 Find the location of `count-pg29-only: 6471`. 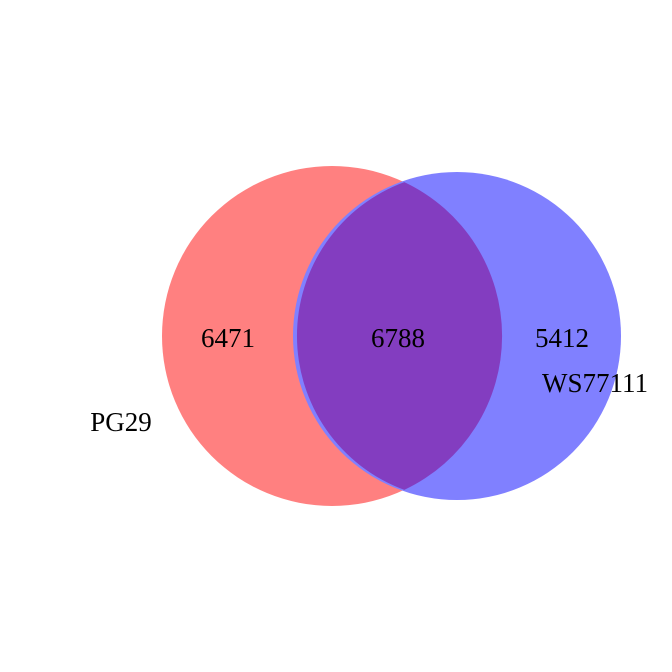

count-pg29-only: 6471 is located at coordinates (228, 338).